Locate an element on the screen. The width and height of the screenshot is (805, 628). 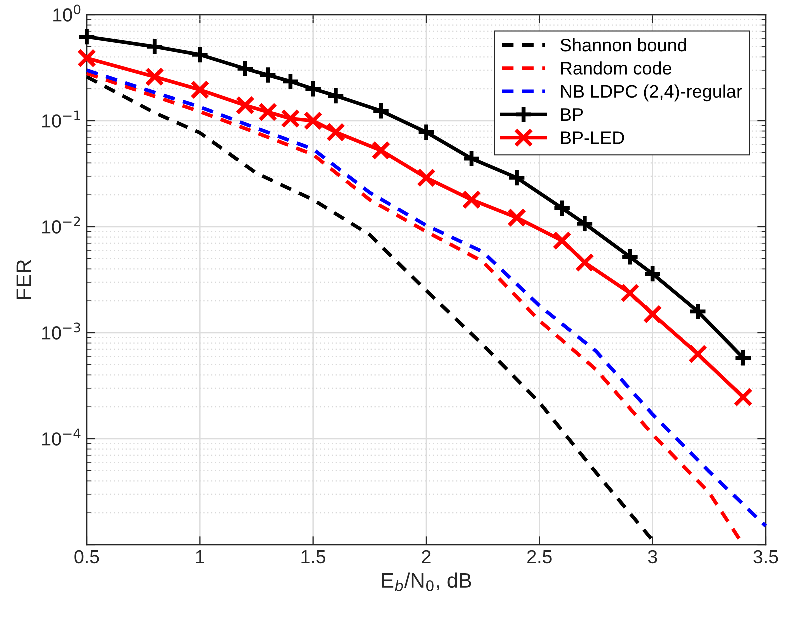
legend-label: NB LDPC (2,4)-regular is located at coordinates (651, 93).